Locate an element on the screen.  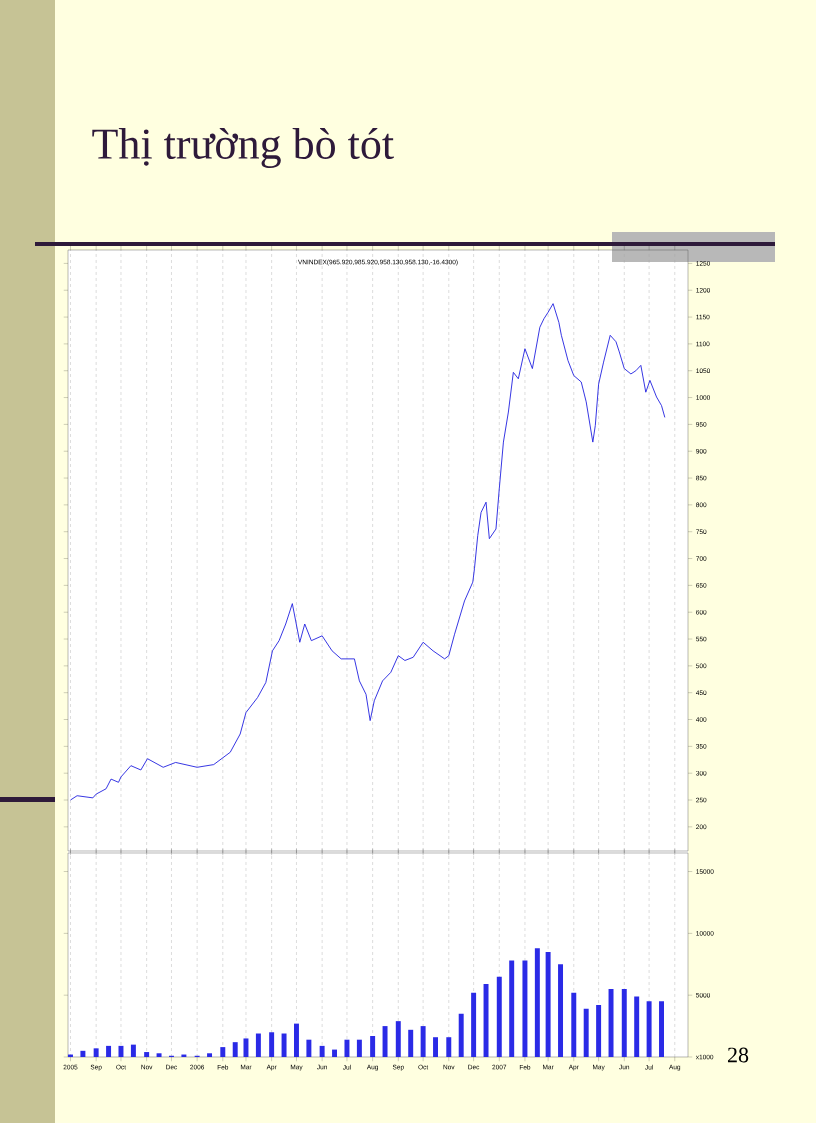
text: 28 is located at coordinates (738, 1055).